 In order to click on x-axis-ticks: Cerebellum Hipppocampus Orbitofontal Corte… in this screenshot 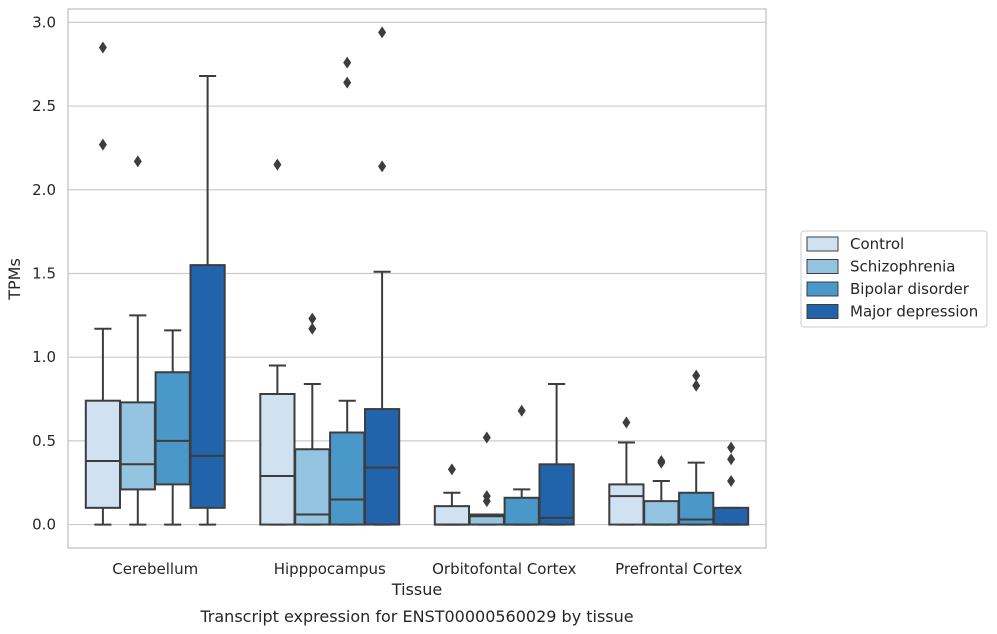, I will do `click(427, 569)`.